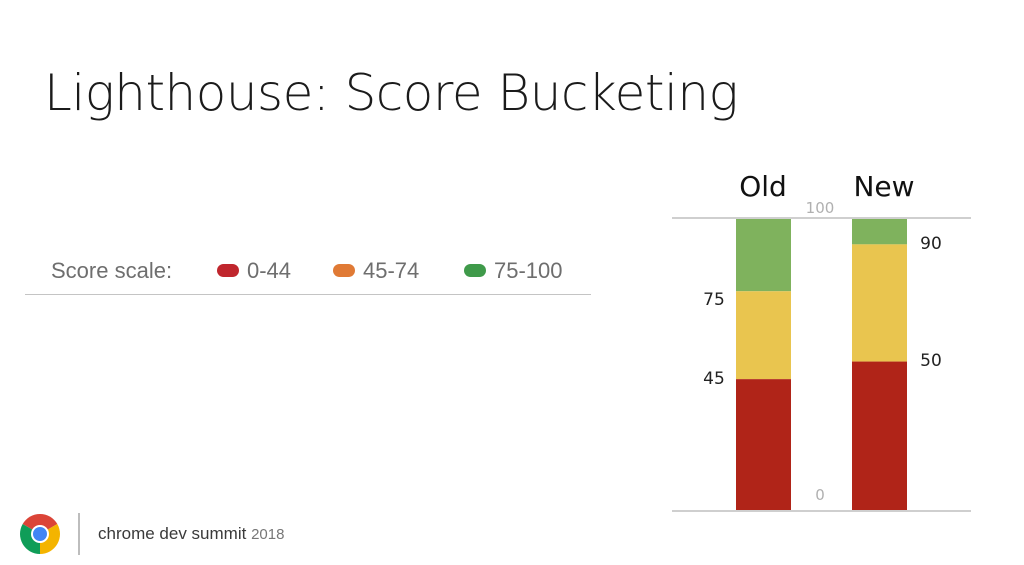 The width and height of the screenshot is (1024, 565). I want to click on legend-label-average: 45-74, so click(391, 270).